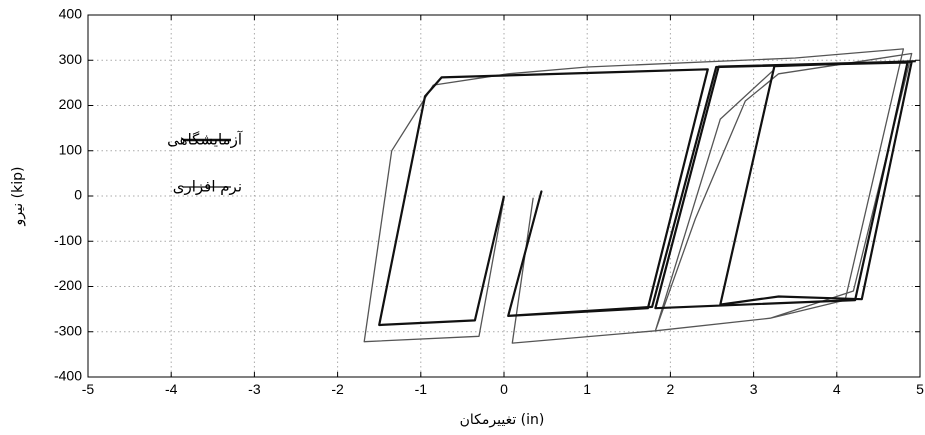  Describe the element at coordinates (205, 163) in the screenshot. I see `legend: آزمایشگاهی نرم افزاری` at that location.